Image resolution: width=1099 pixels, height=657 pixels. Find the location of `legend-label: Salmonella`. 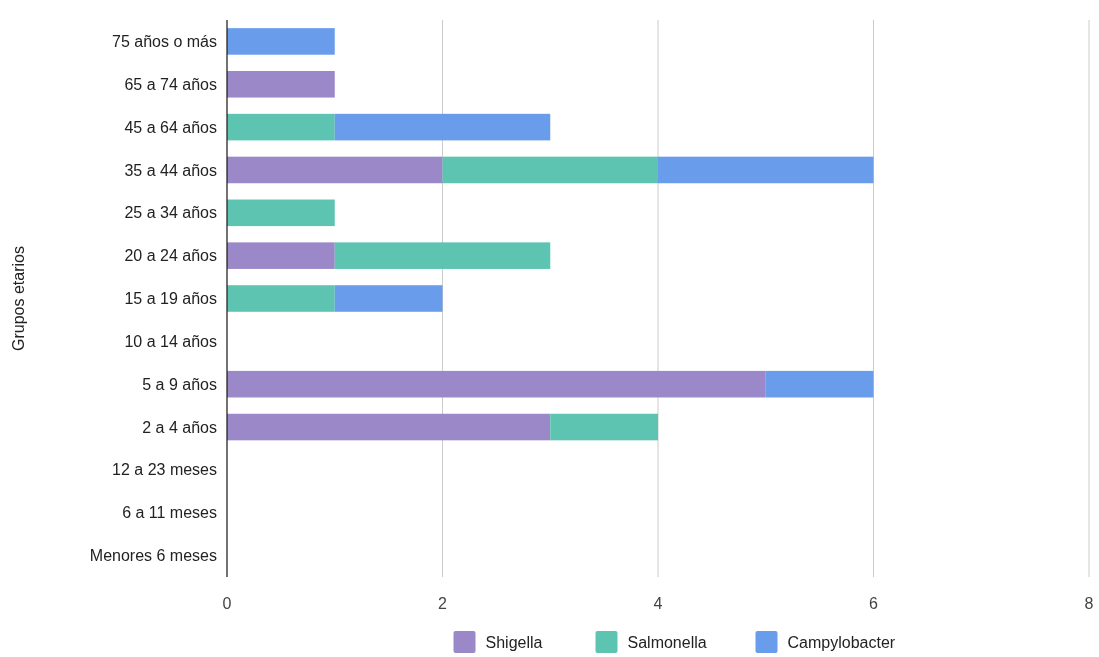

legend-label: Salmonella is located at coordinates (667, 642).